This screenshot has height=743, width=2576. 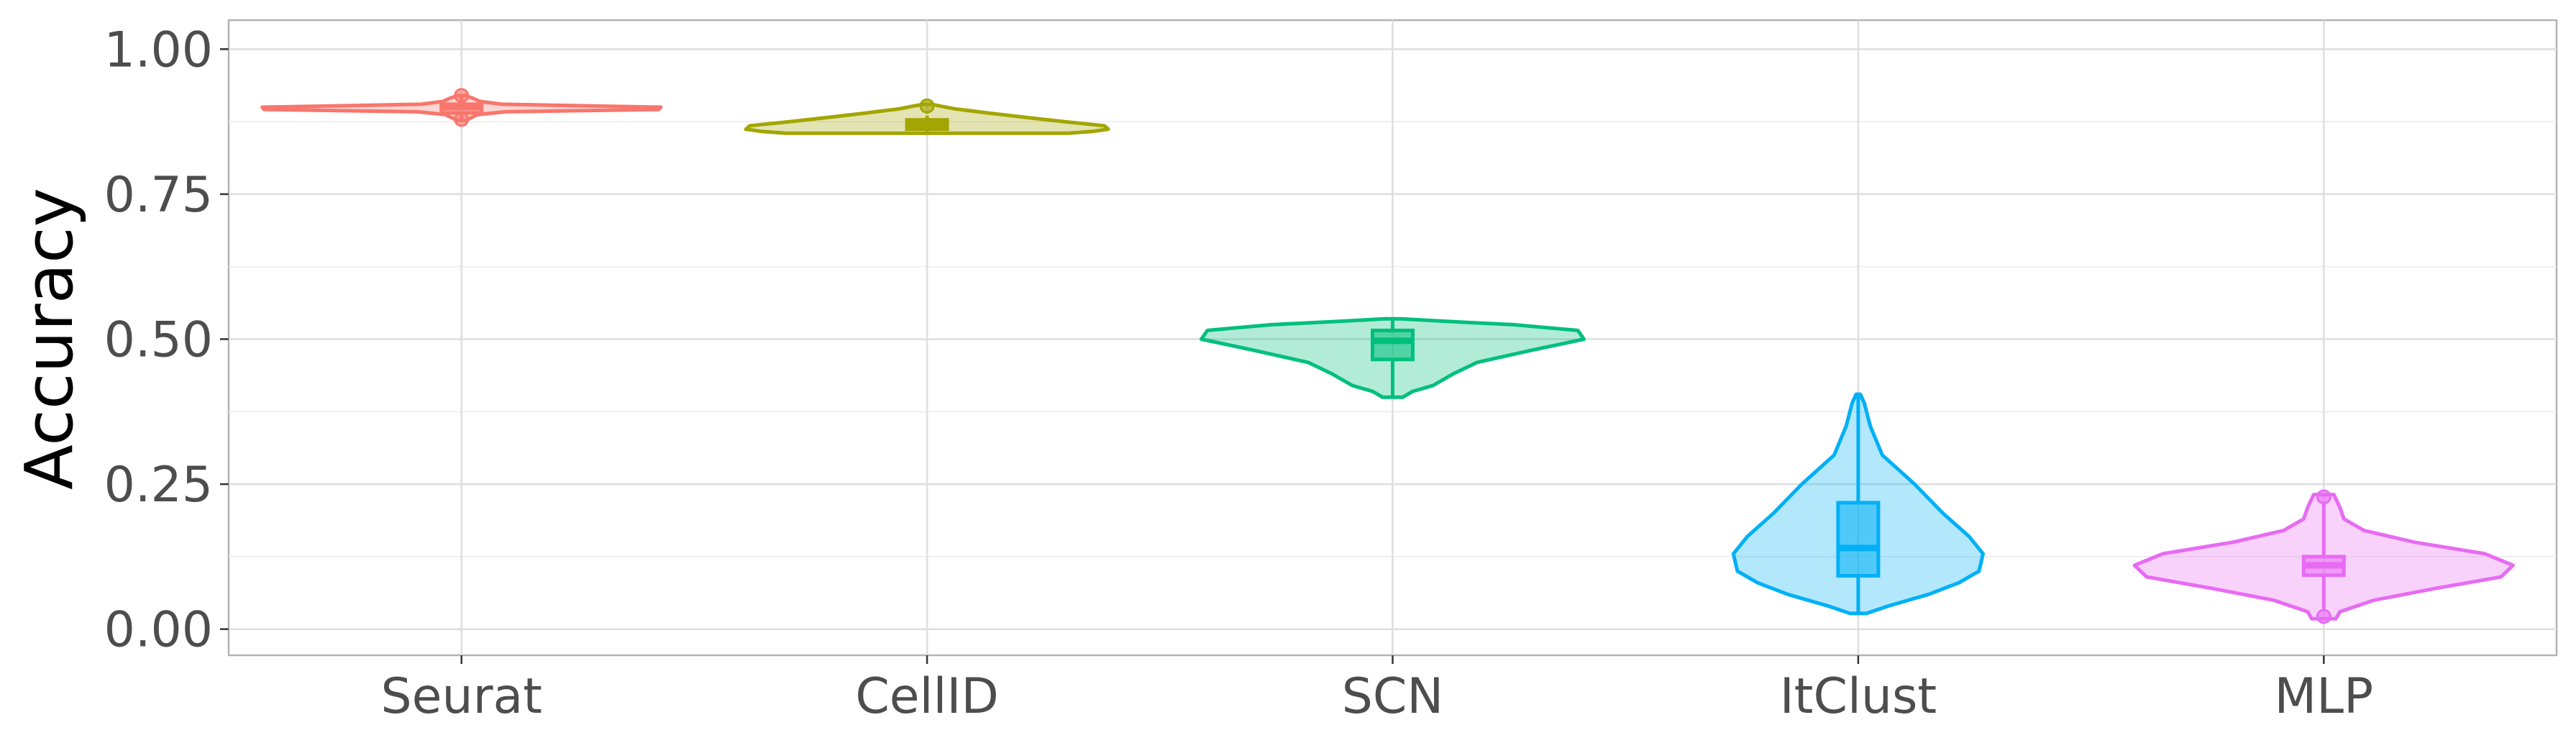 I want to click on violin-seurat, so click(x=461, y=107).